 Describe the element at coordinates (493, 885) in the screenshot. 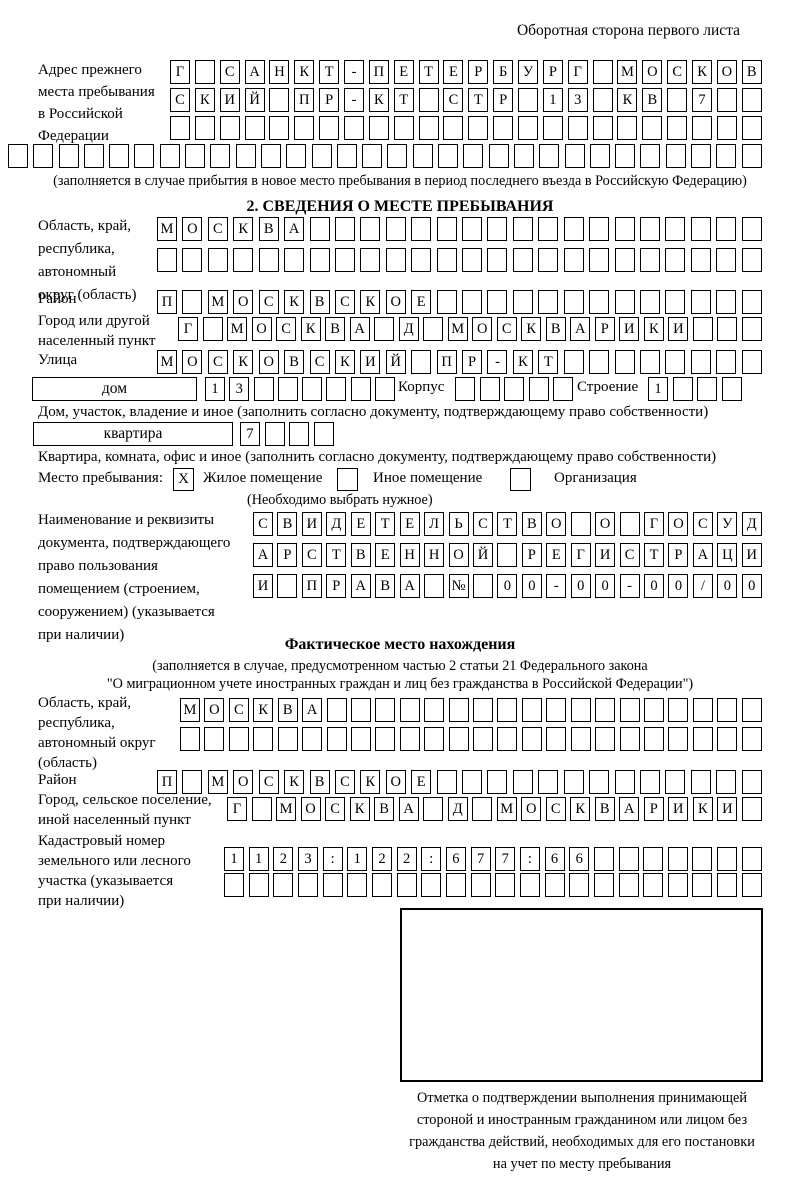

I see `cadastre-grid-row` at that location.